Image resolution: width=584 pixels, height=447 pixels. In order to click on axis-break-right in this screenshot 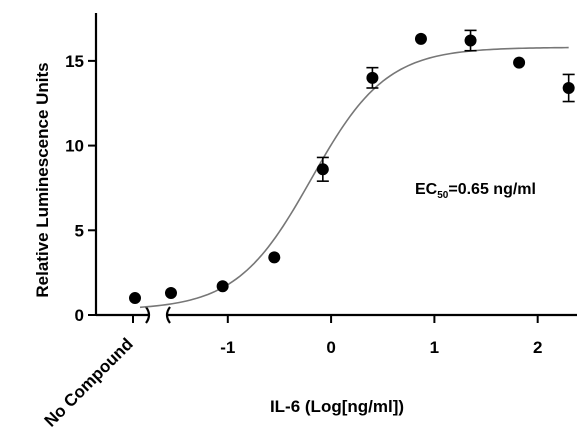, I will do `click(168, 315)`.